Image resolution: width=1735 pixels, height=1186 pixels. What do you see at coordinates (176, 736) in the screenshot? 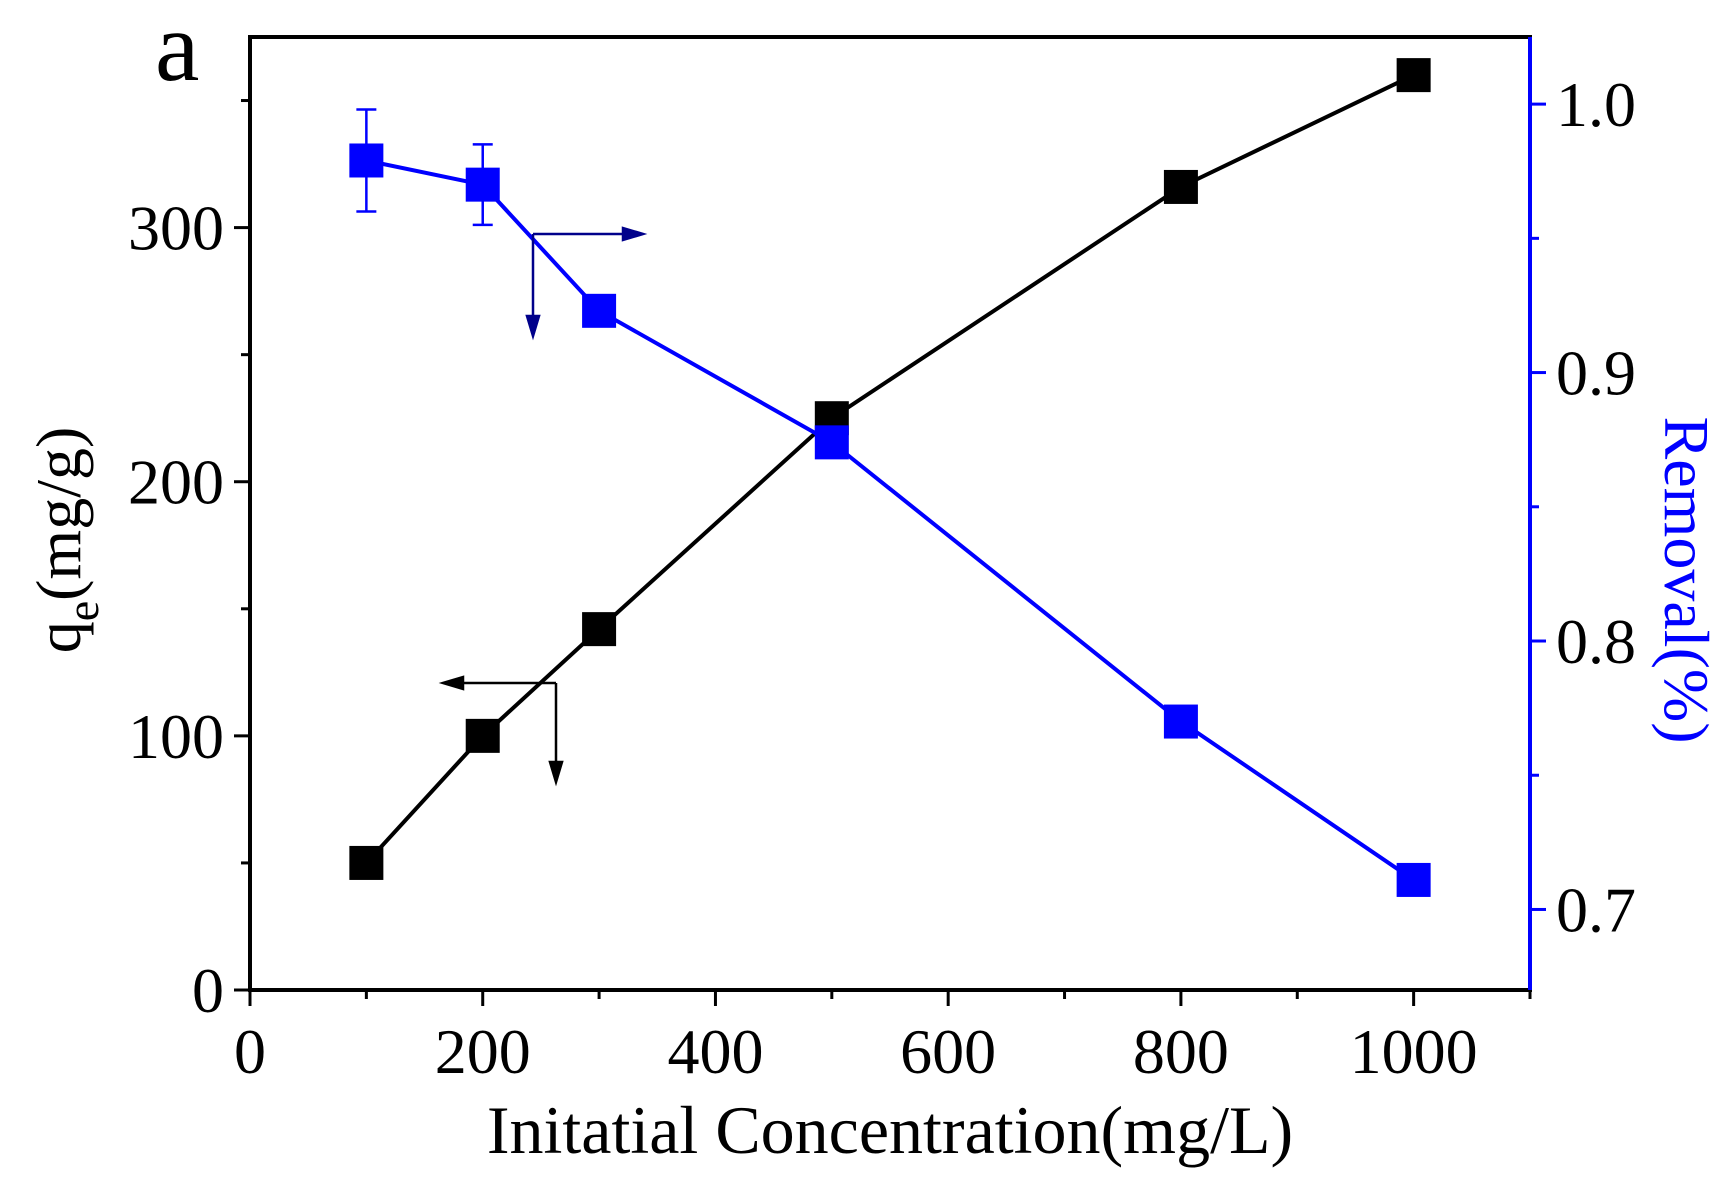
I see `y-tick-label: 100` at bounding box center [176, 736].